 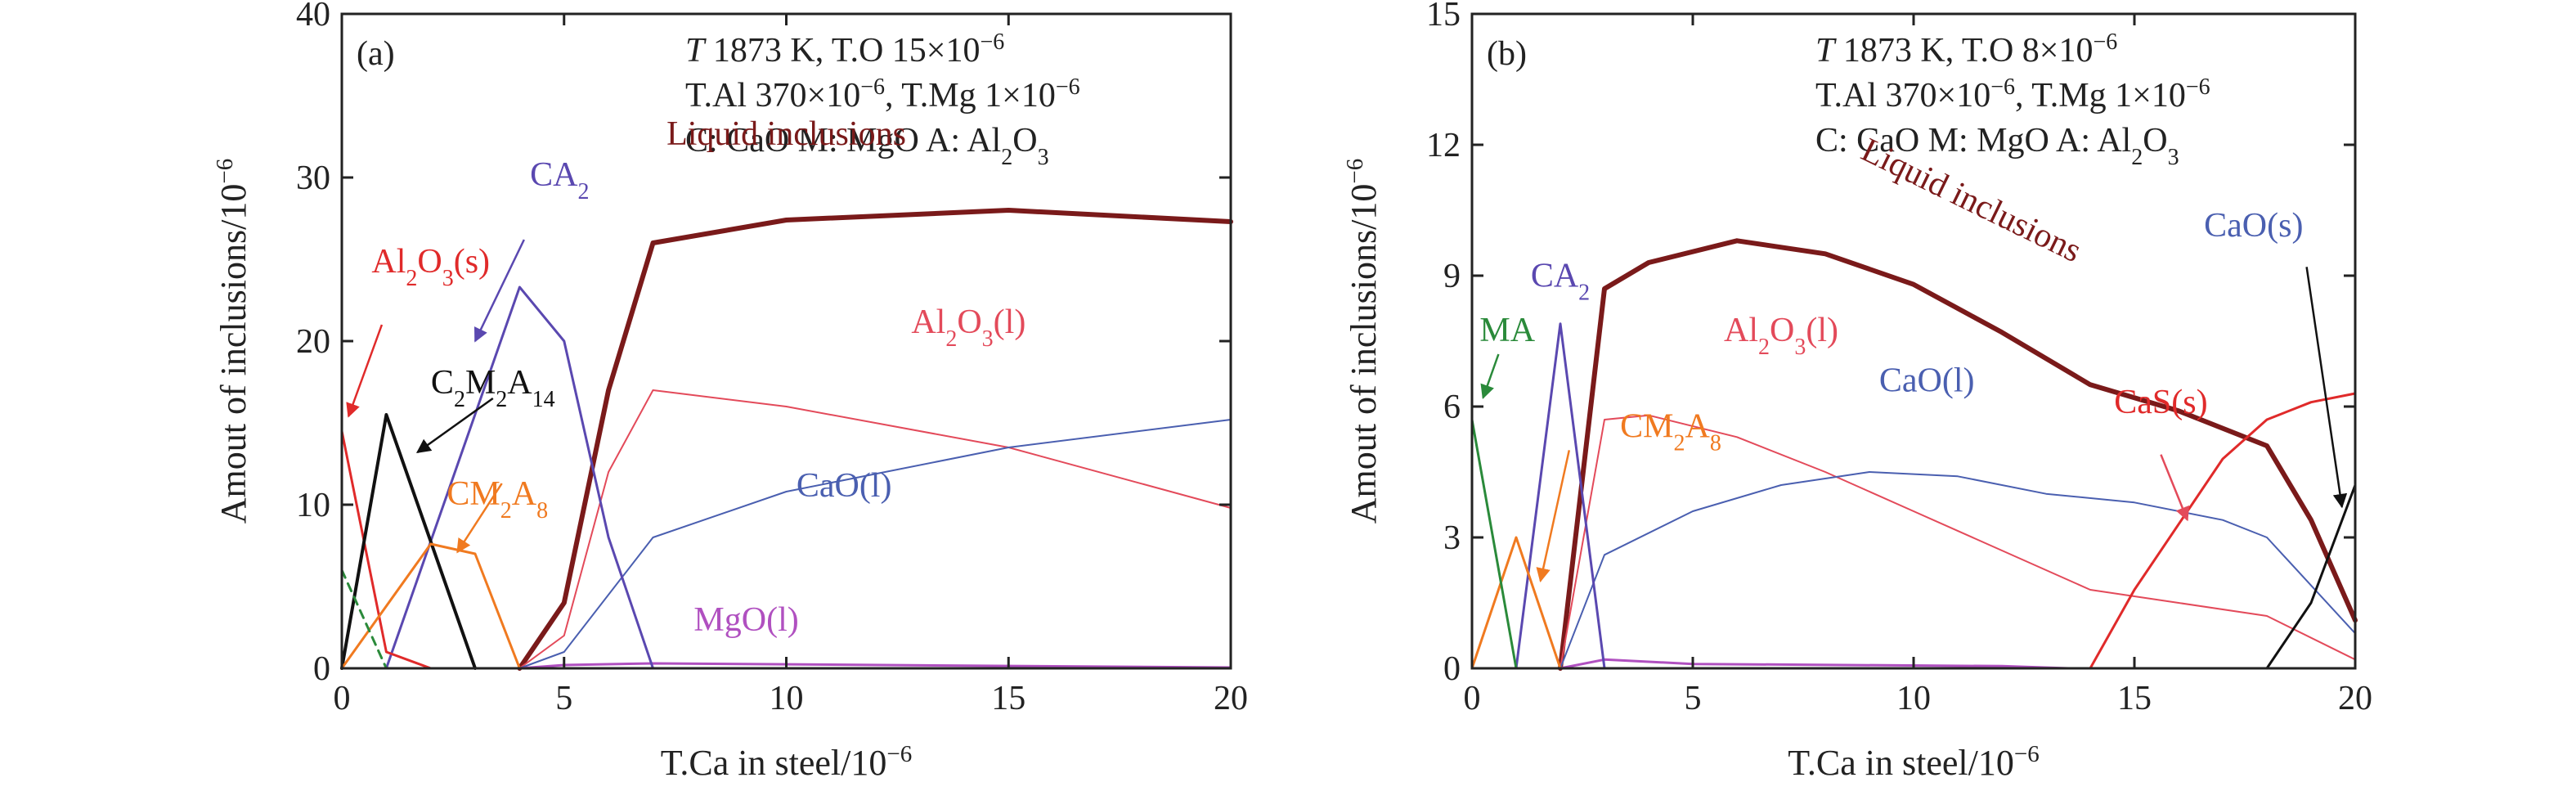 I want to click on conditions-line: T 1873 K, T.O 15×10−6, so click(x=844, y=49).